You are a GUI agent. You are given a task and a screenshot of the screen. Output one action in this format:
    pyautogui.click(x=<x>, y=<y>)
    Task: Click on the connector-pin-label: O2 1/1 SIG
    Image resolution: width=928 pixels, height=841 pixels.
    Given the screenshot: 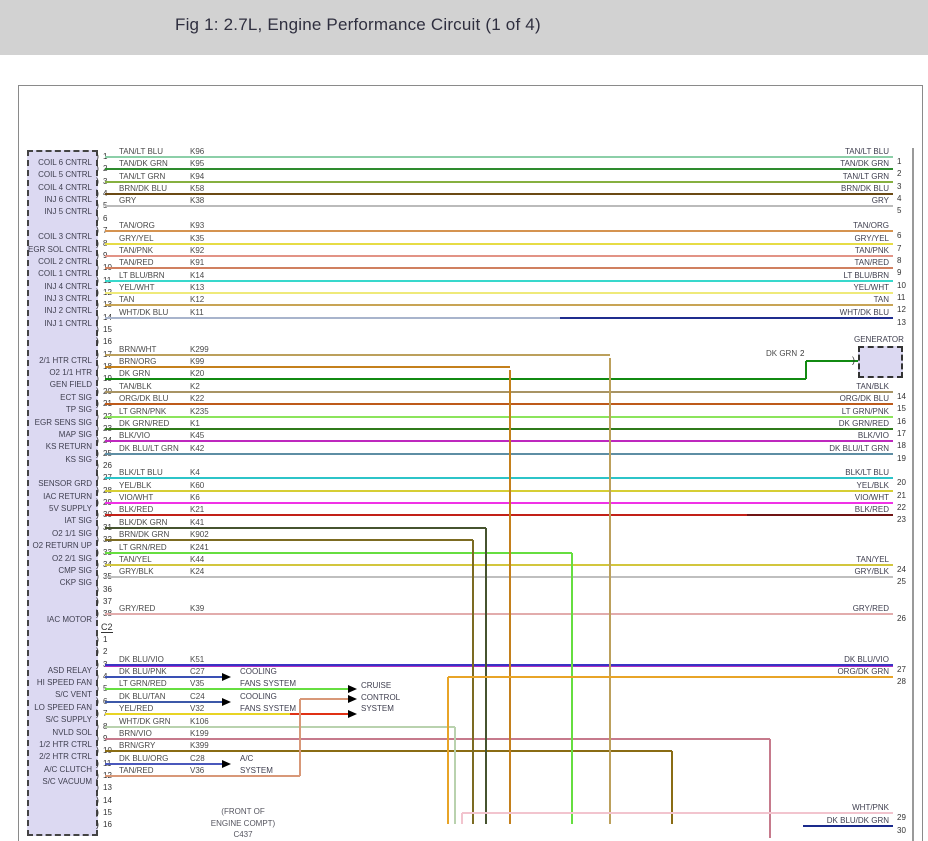 What is the action you would take?
    pyautogui.click(x=71, y=533)
    